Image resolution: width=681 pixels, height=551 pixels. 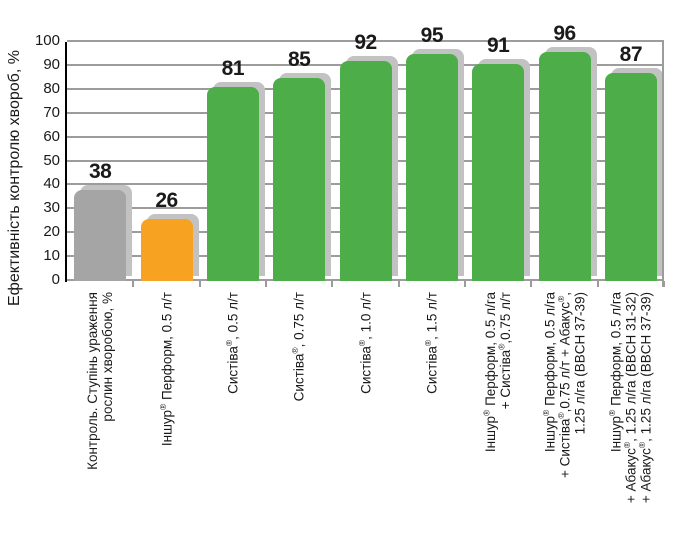 What do you see at coordinates (47, 40) in the screenshot?
I see `y-tick-label-100: 100` at bounding box center [47, 40].